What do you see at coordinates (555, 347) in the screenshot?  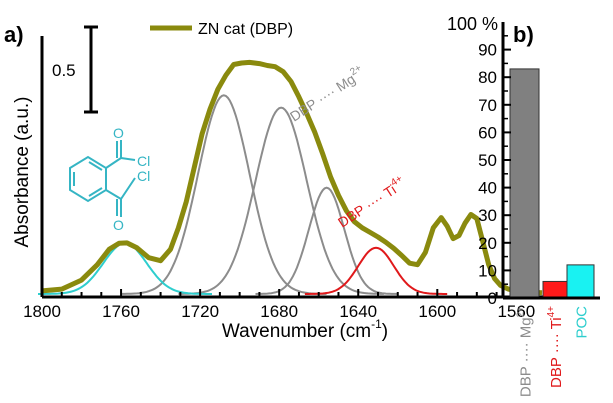 I see `category-label-b: DBP ···· Ti4+` at bounding box center [555, 347].